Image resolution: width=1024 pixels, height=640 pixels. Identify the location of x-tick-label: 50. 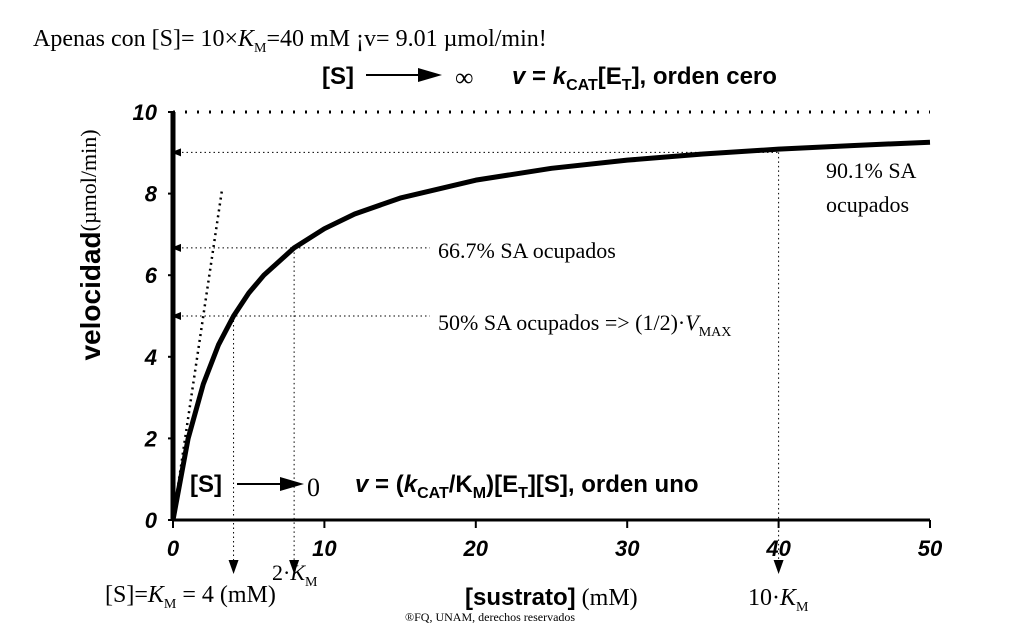
(930, 548).